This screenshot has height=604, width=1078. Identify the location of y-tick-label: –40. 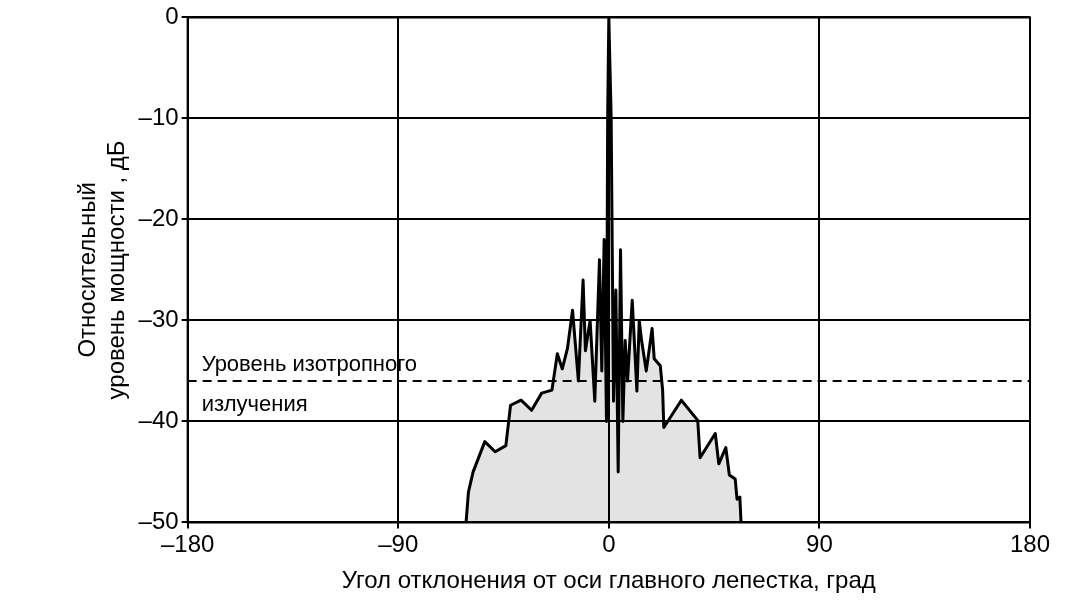
(158, 420).